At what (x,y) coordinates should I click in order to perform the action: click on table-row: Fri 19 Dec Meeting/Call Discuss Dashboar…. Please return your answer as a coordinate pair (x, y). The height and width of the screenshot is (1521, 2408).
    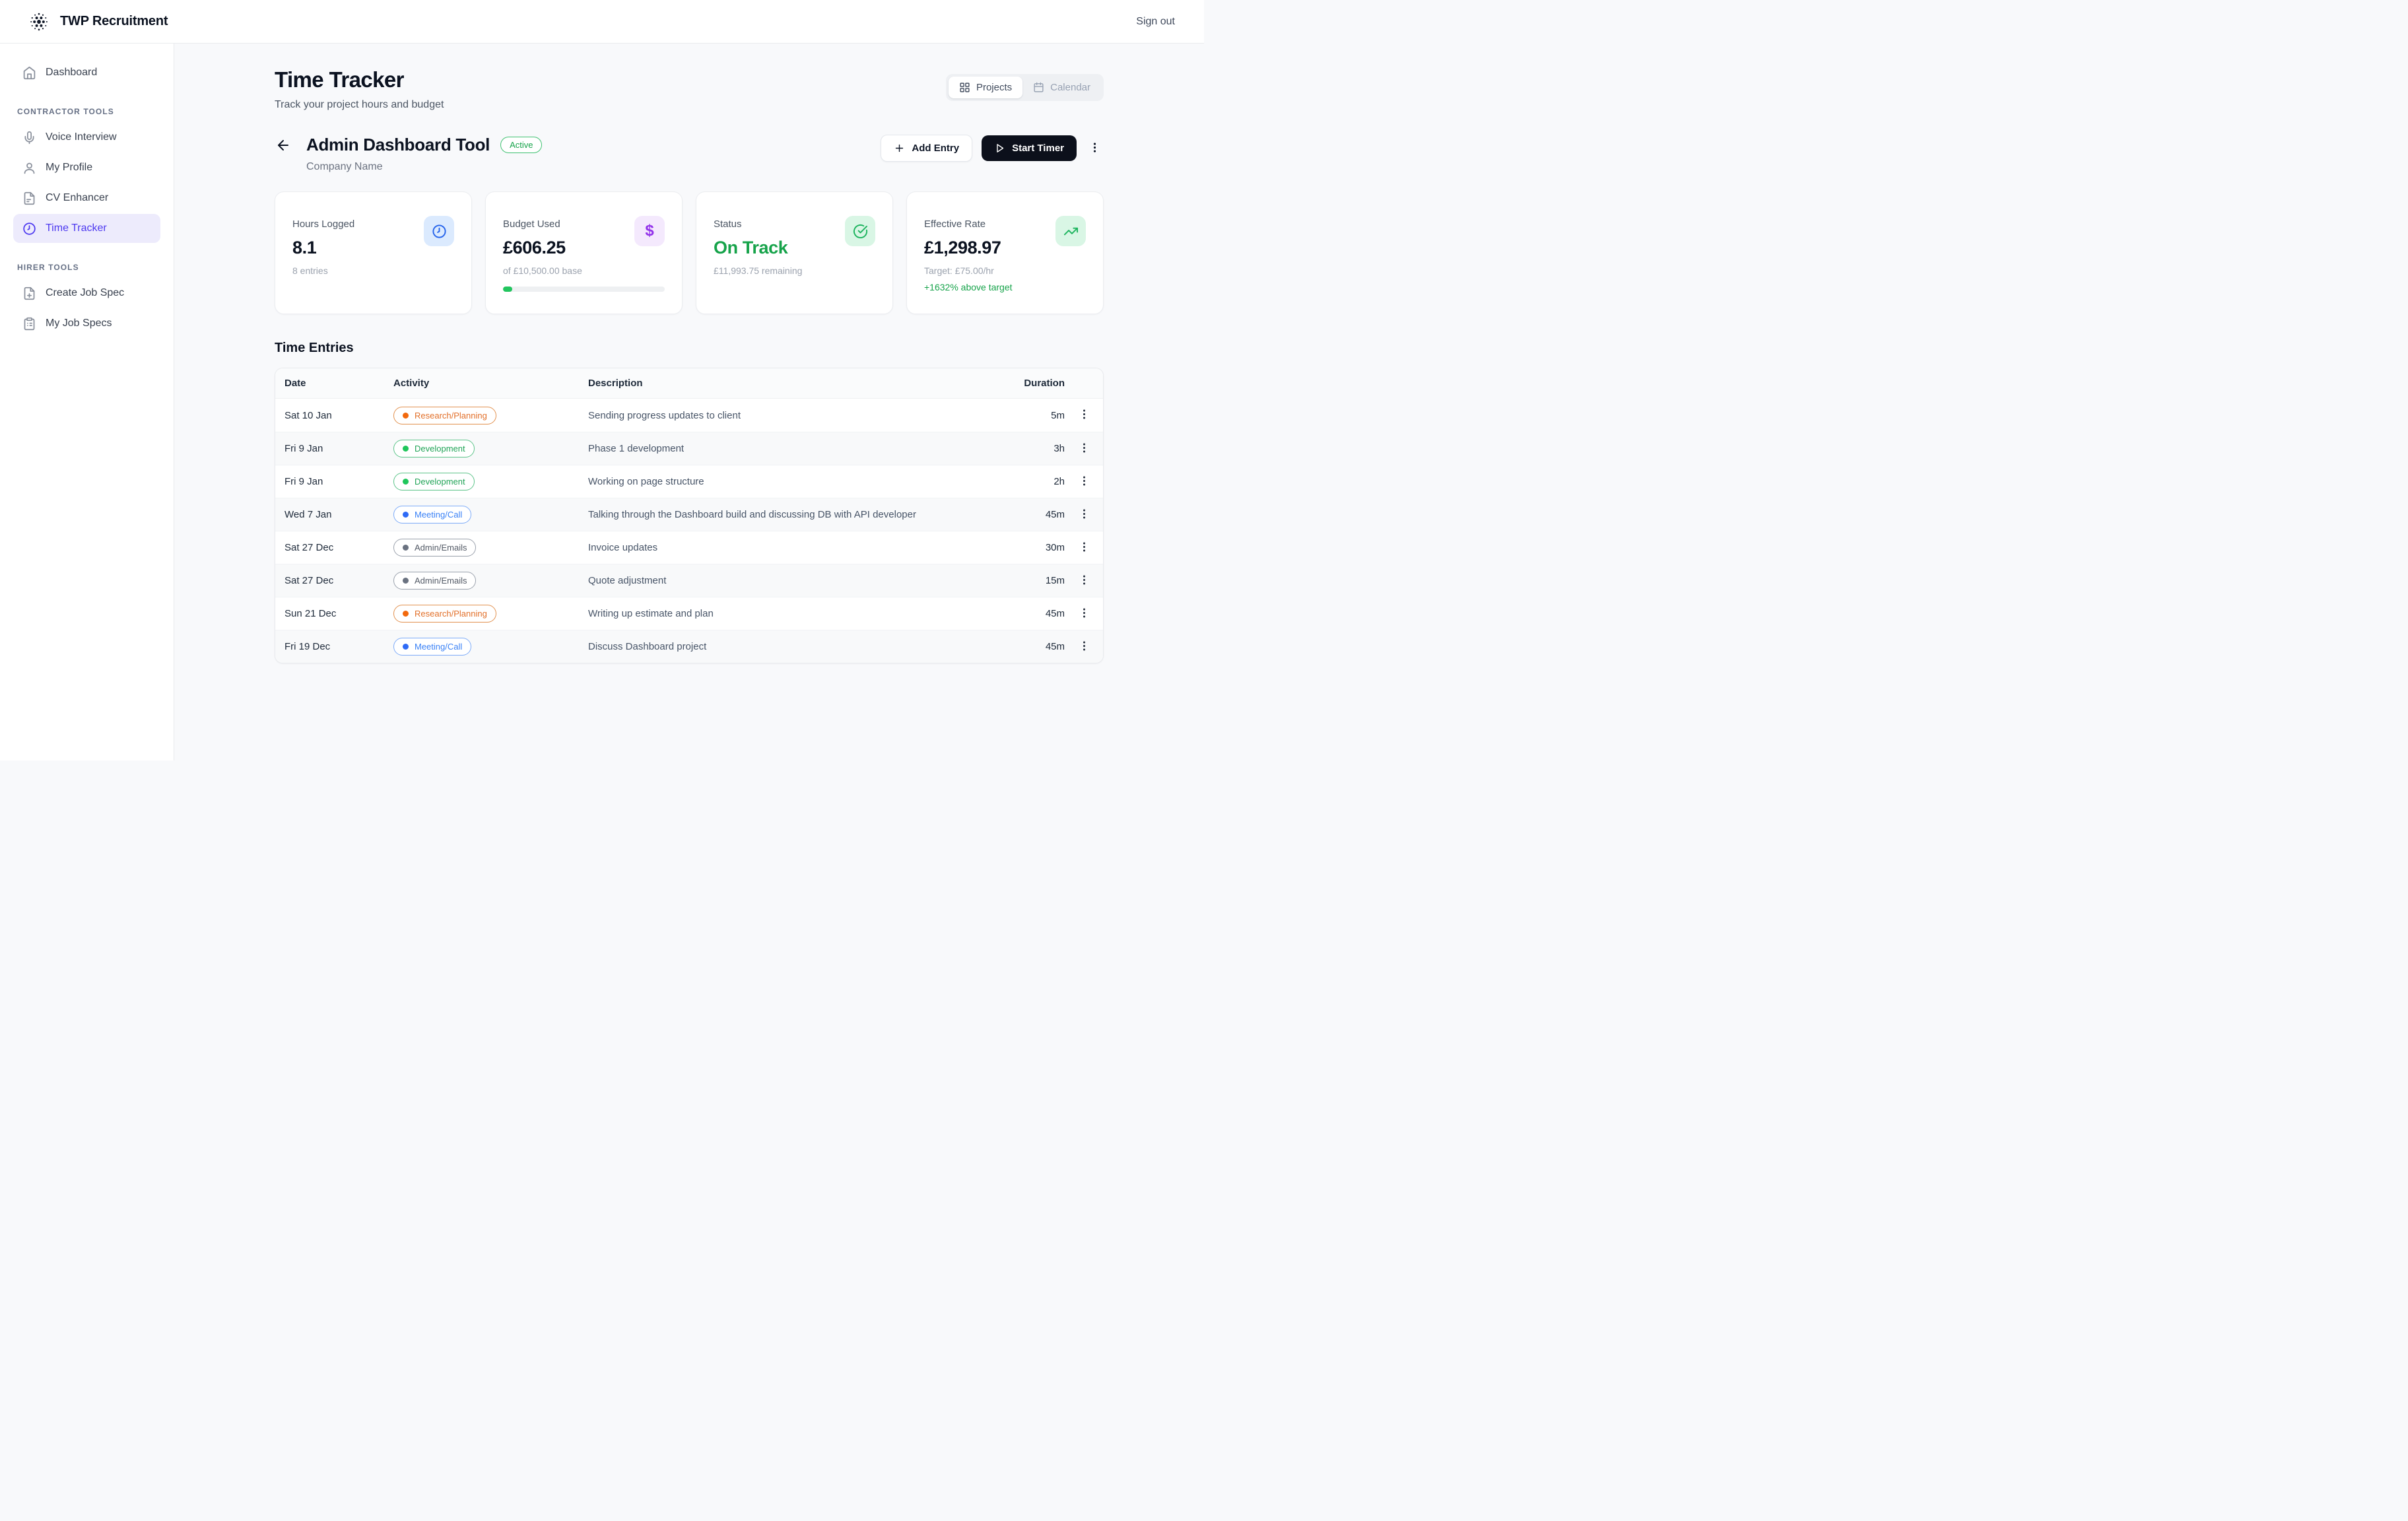
    Looking at the image, I should click on (689, 646).